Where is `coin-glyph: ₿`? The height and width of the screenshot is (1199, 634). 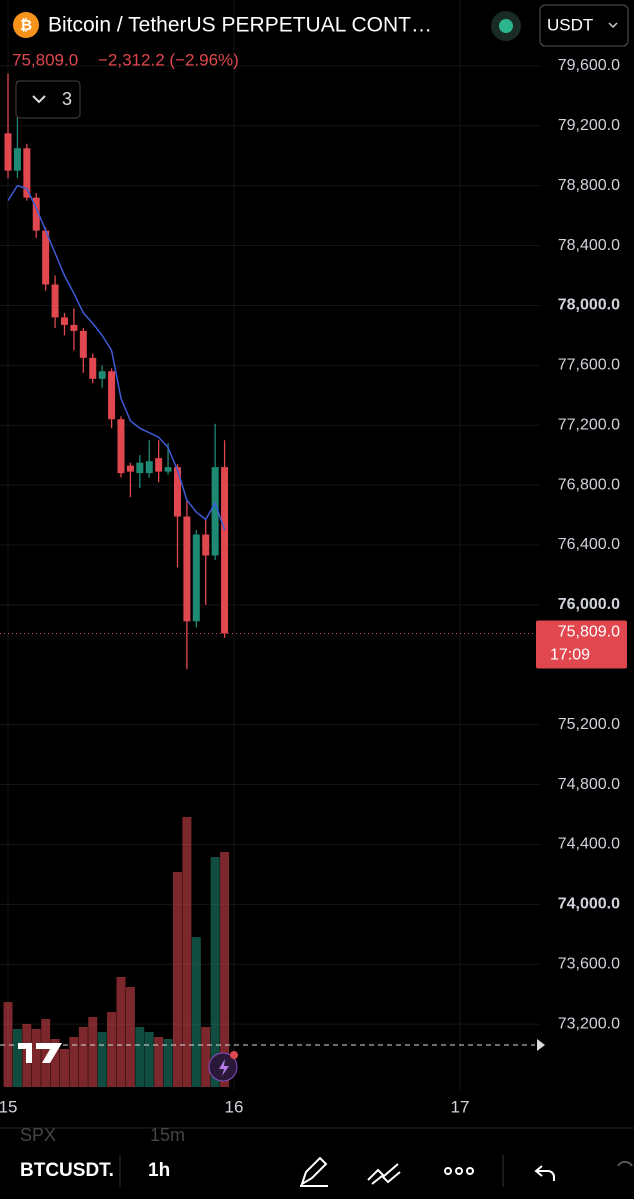
coin-glyph: ₿ is located at coordinates (26, 25).